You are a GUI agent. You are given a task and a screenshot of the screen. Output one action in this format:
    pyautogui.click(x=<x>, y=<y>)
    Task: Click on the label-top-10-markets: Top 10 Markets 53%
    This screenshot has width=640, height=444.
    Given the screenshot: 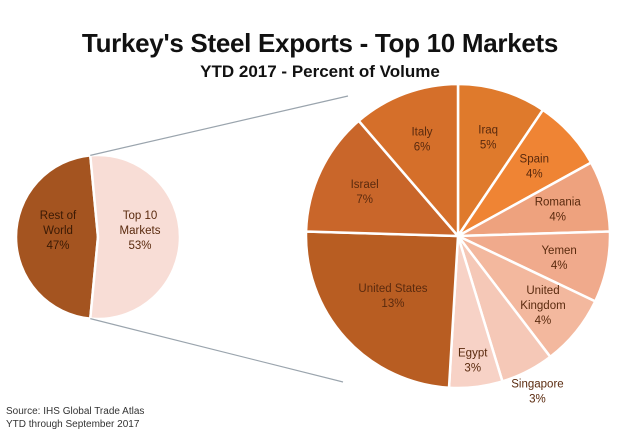 What is the action you would take?
    pyautogui.click(x=140, y=231)
    